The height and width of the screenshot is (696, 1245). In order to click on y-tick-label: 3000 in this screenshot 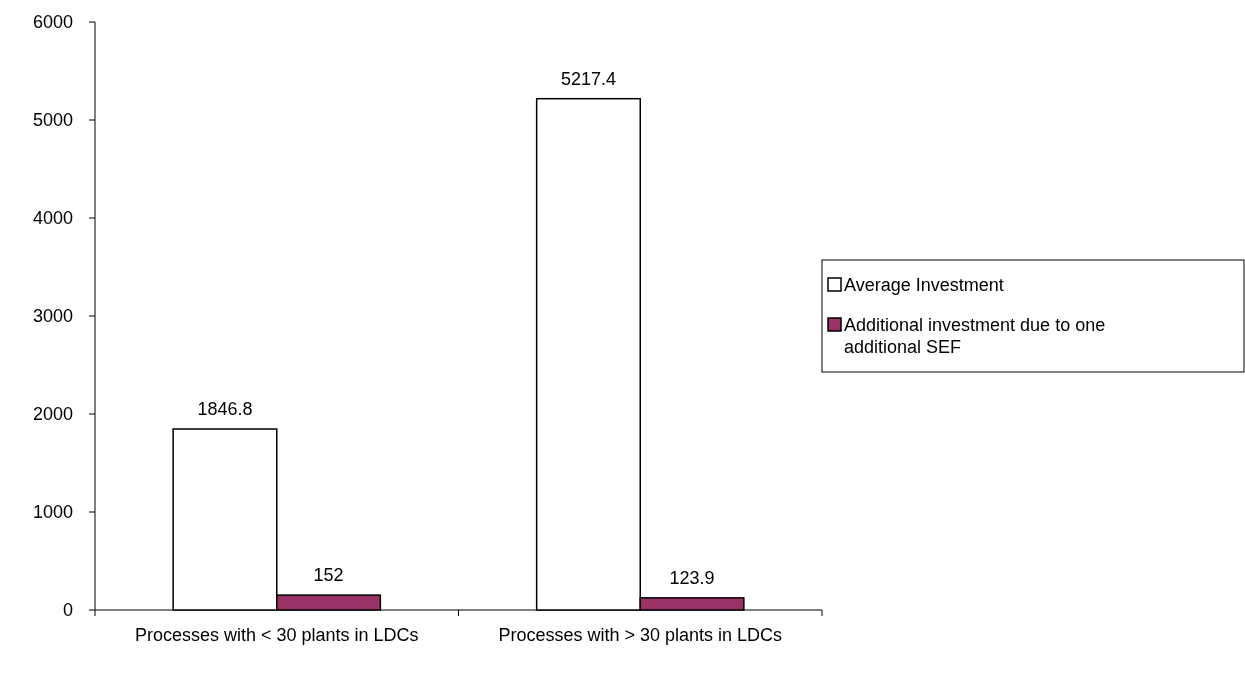, I will do `click(52, 316)`.